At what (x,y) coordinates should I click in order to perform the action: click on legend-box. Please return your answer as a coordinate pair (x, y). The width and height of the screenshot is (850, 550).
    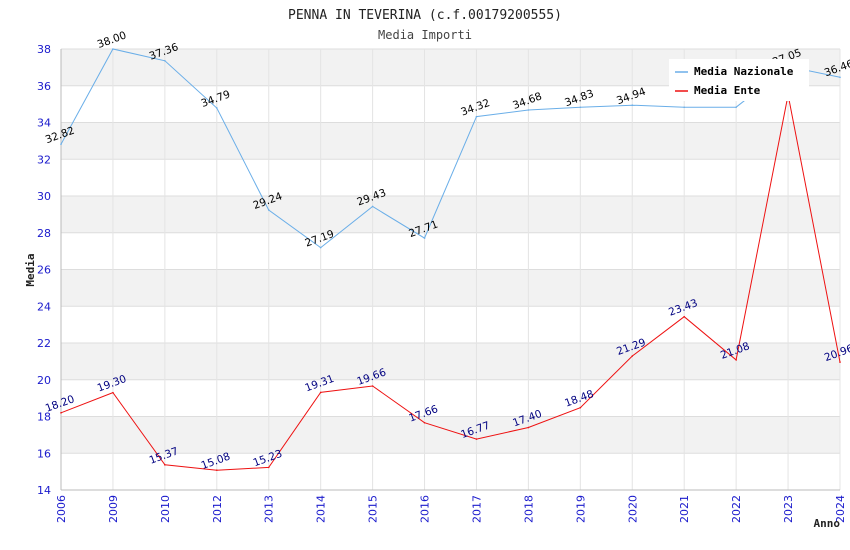
    Looking at the image, I should click on (739, 80).